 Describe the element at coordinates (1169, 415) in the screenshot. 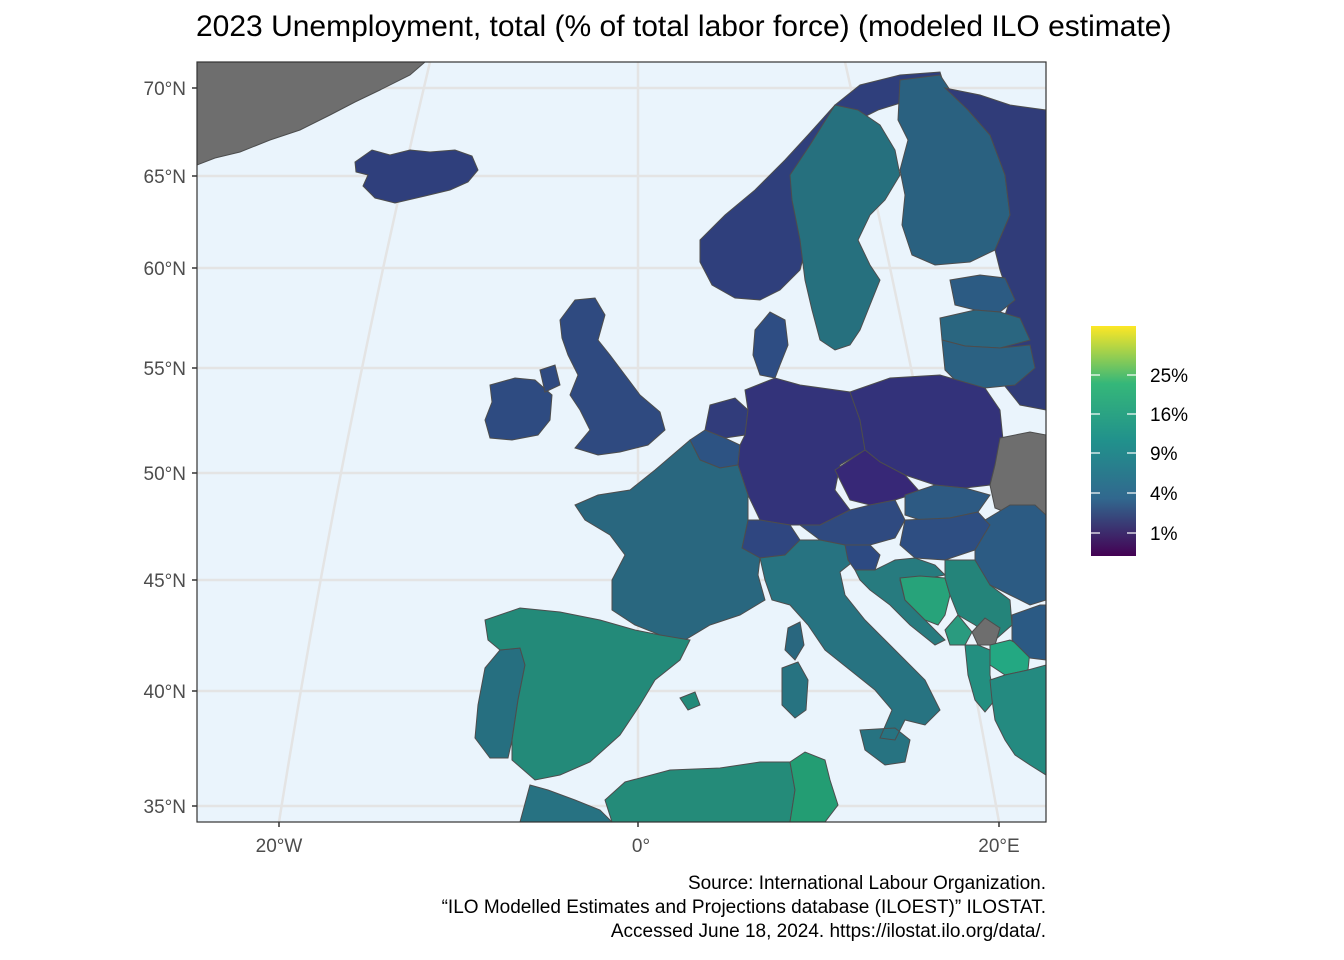

I see `legend-label-16: 16%` at that location.